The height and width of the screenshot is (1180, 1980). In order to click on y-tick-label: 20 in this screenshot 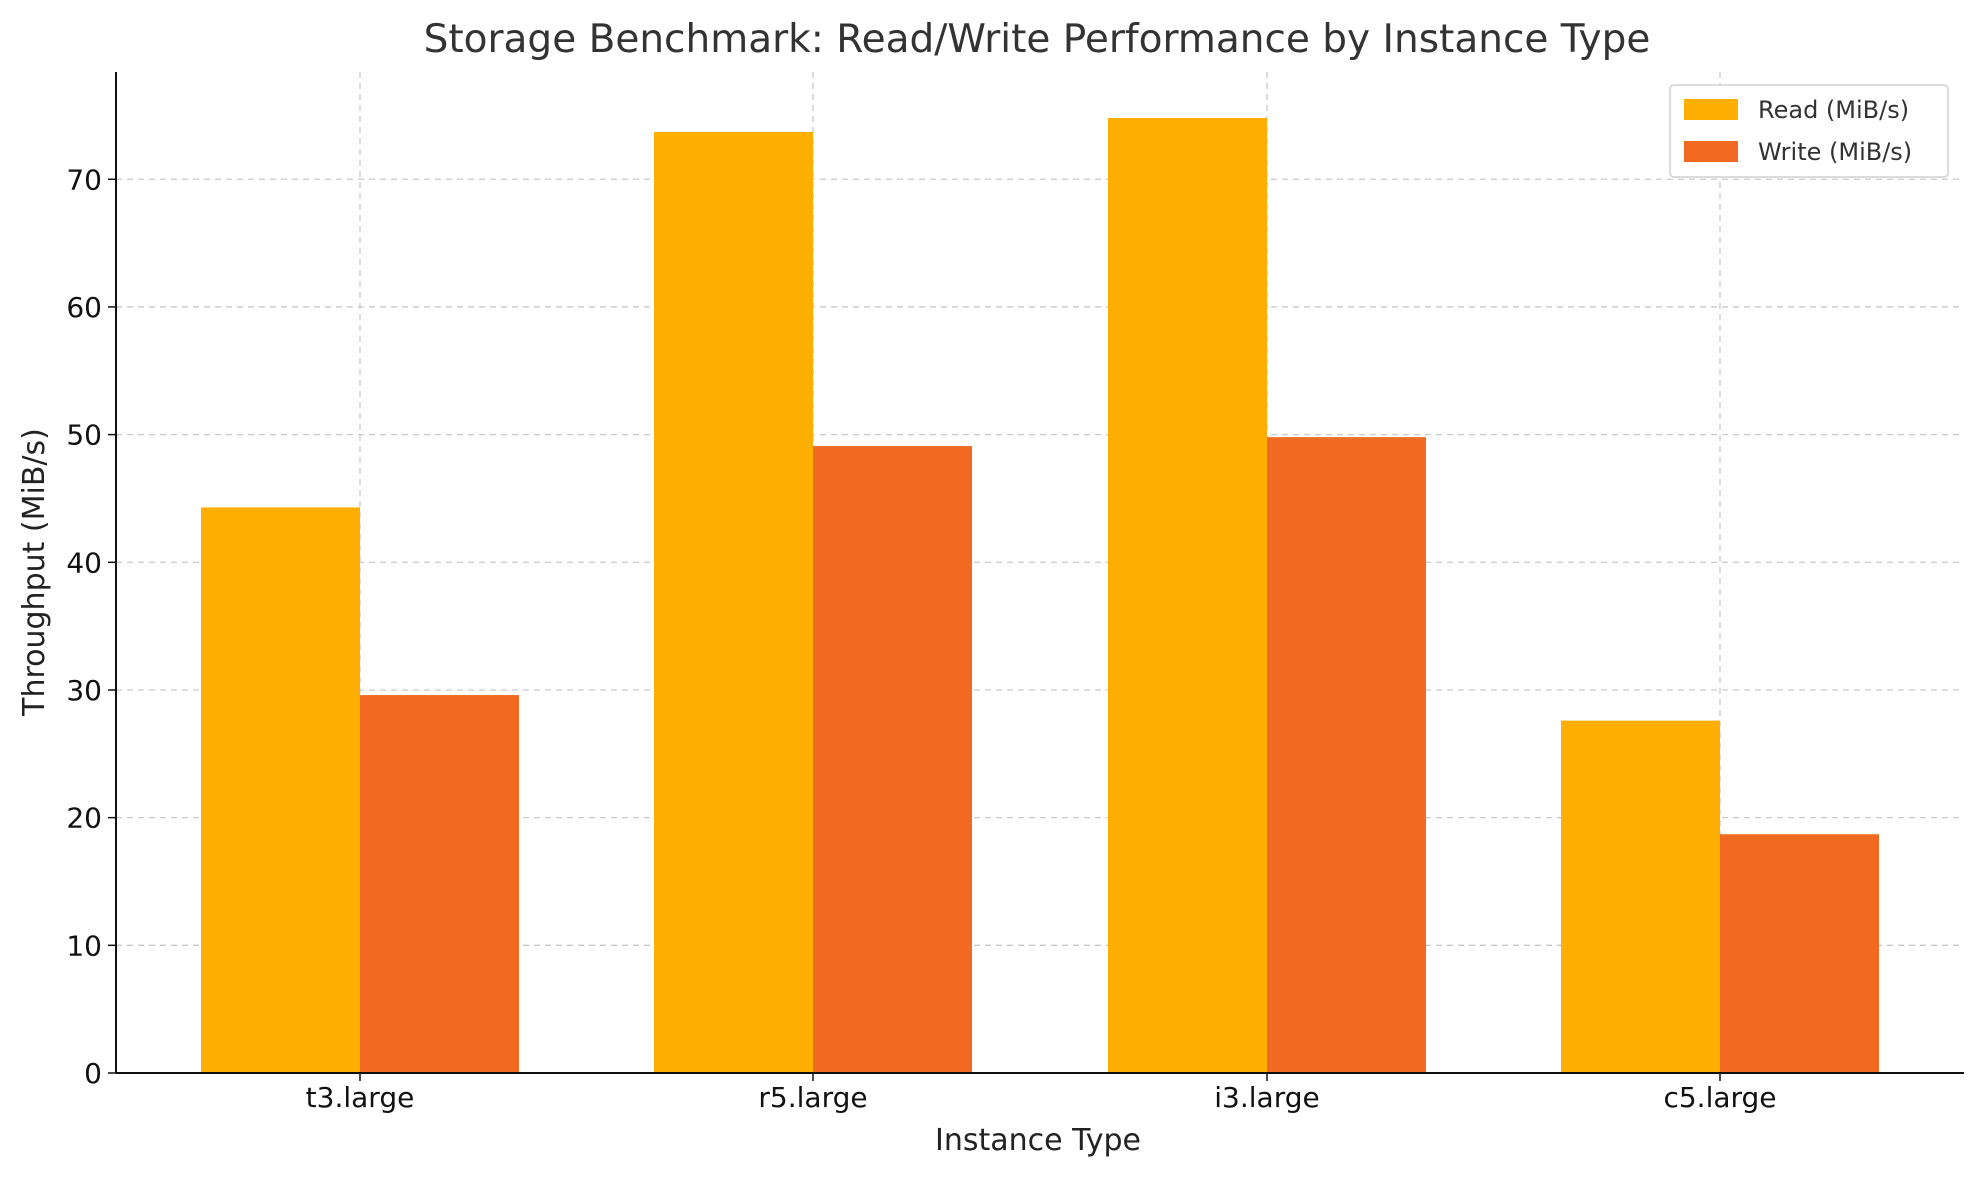, I will do `click(84, 818)`.